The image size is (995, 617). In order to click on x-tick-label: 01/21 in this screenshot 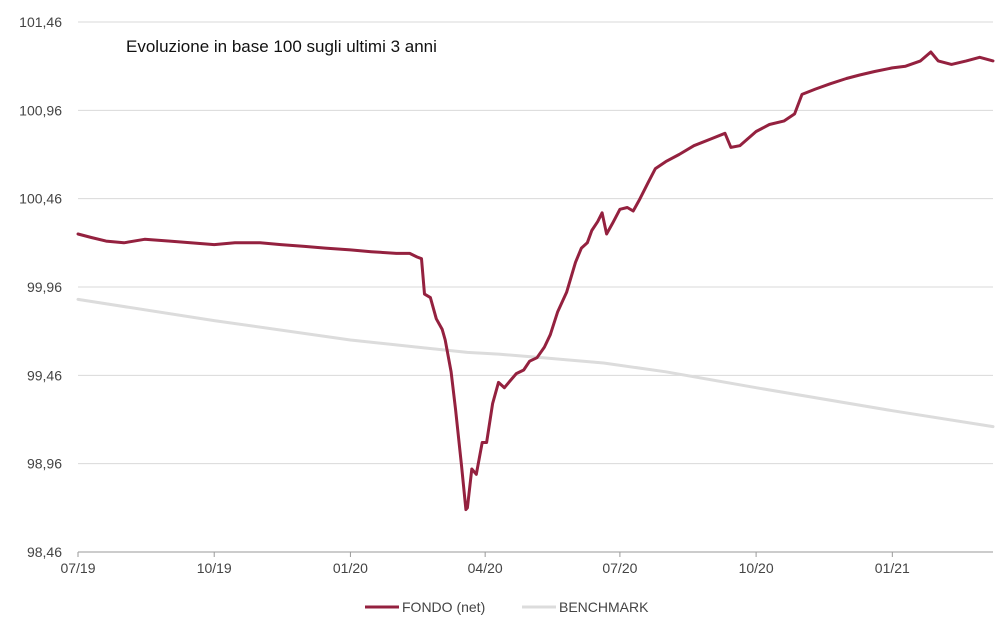, I will do `click(892, 568)`.